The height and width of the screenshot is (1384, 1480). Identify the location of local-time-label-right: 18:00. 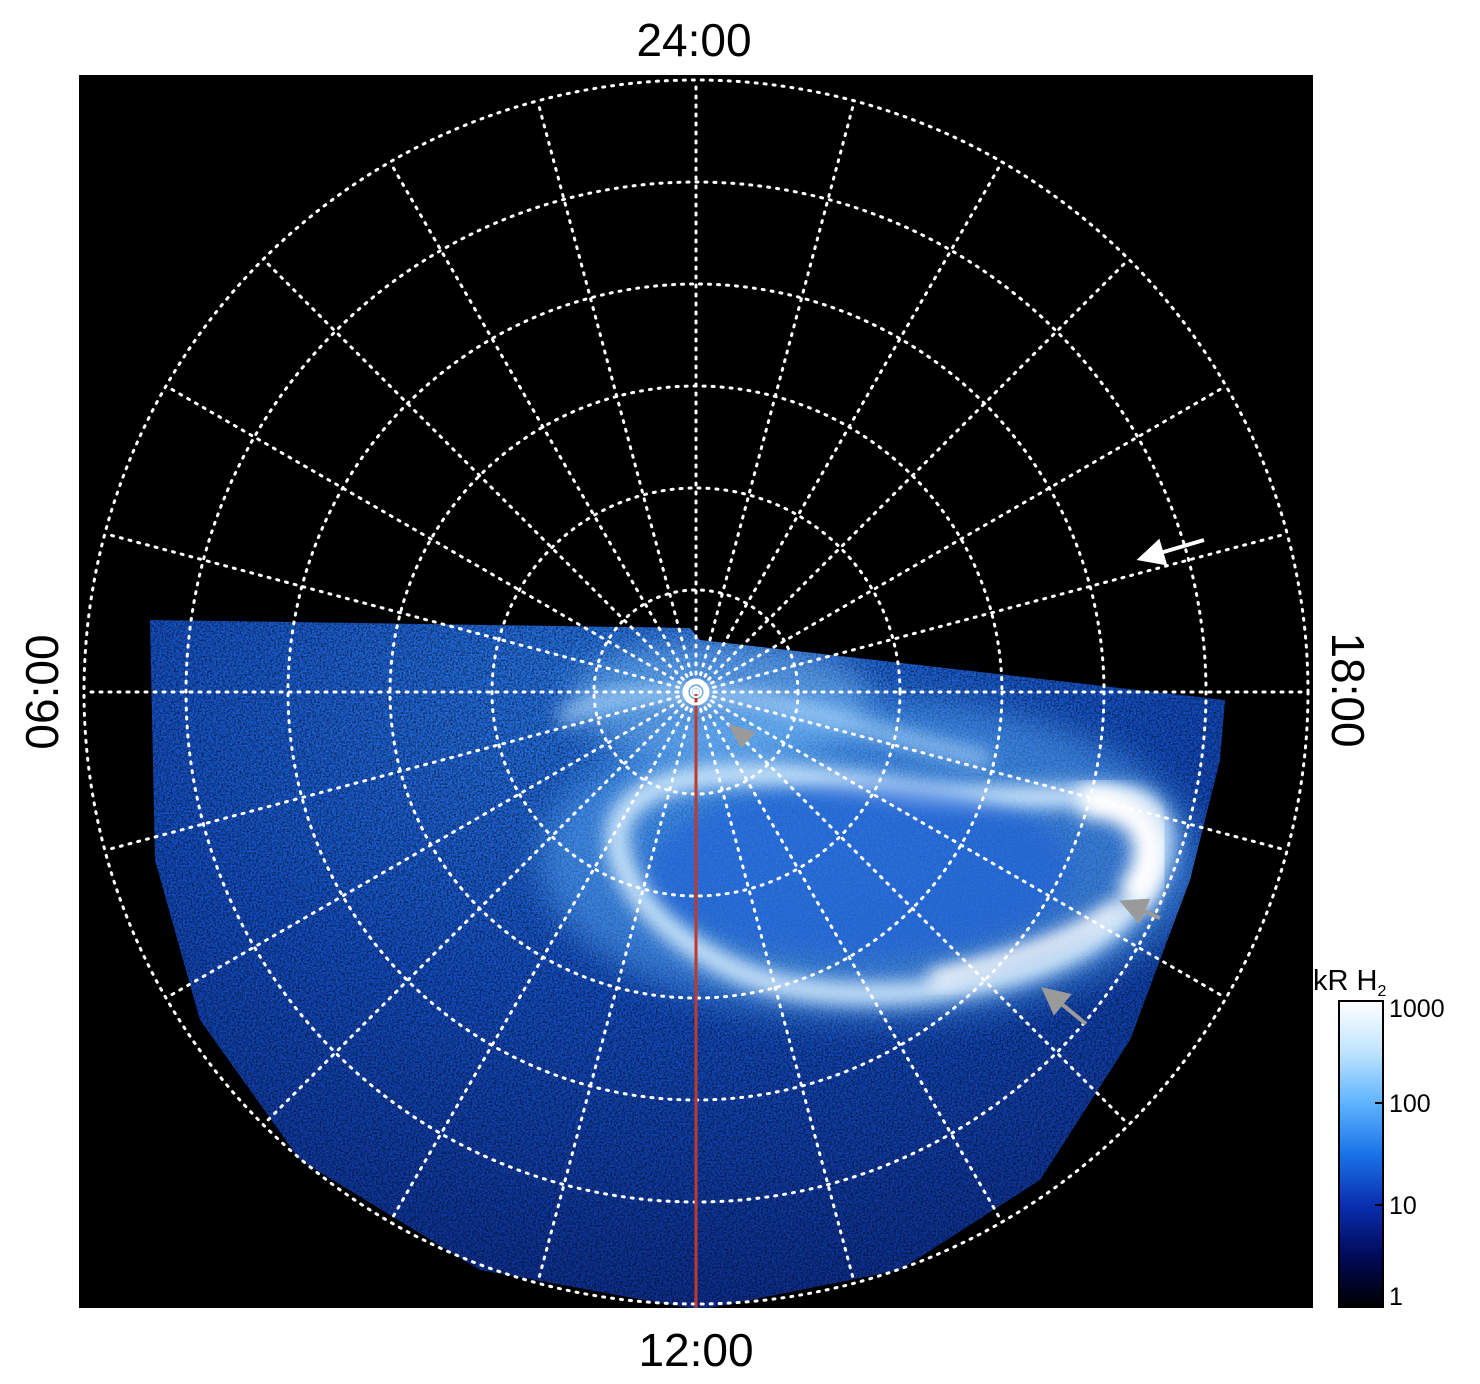
(1348, 689).